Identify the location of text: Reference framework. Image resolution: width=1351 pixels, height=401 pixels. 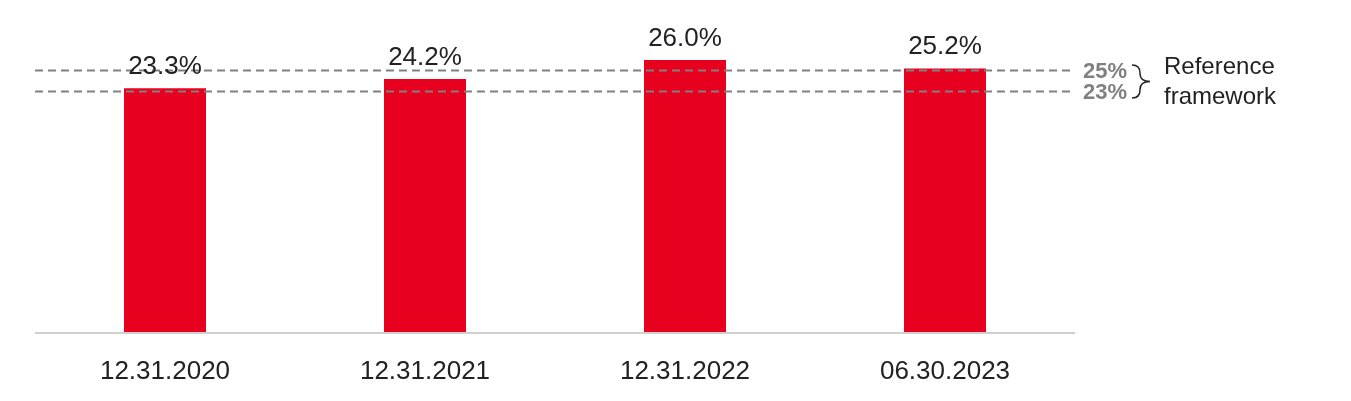
(1221, 81).